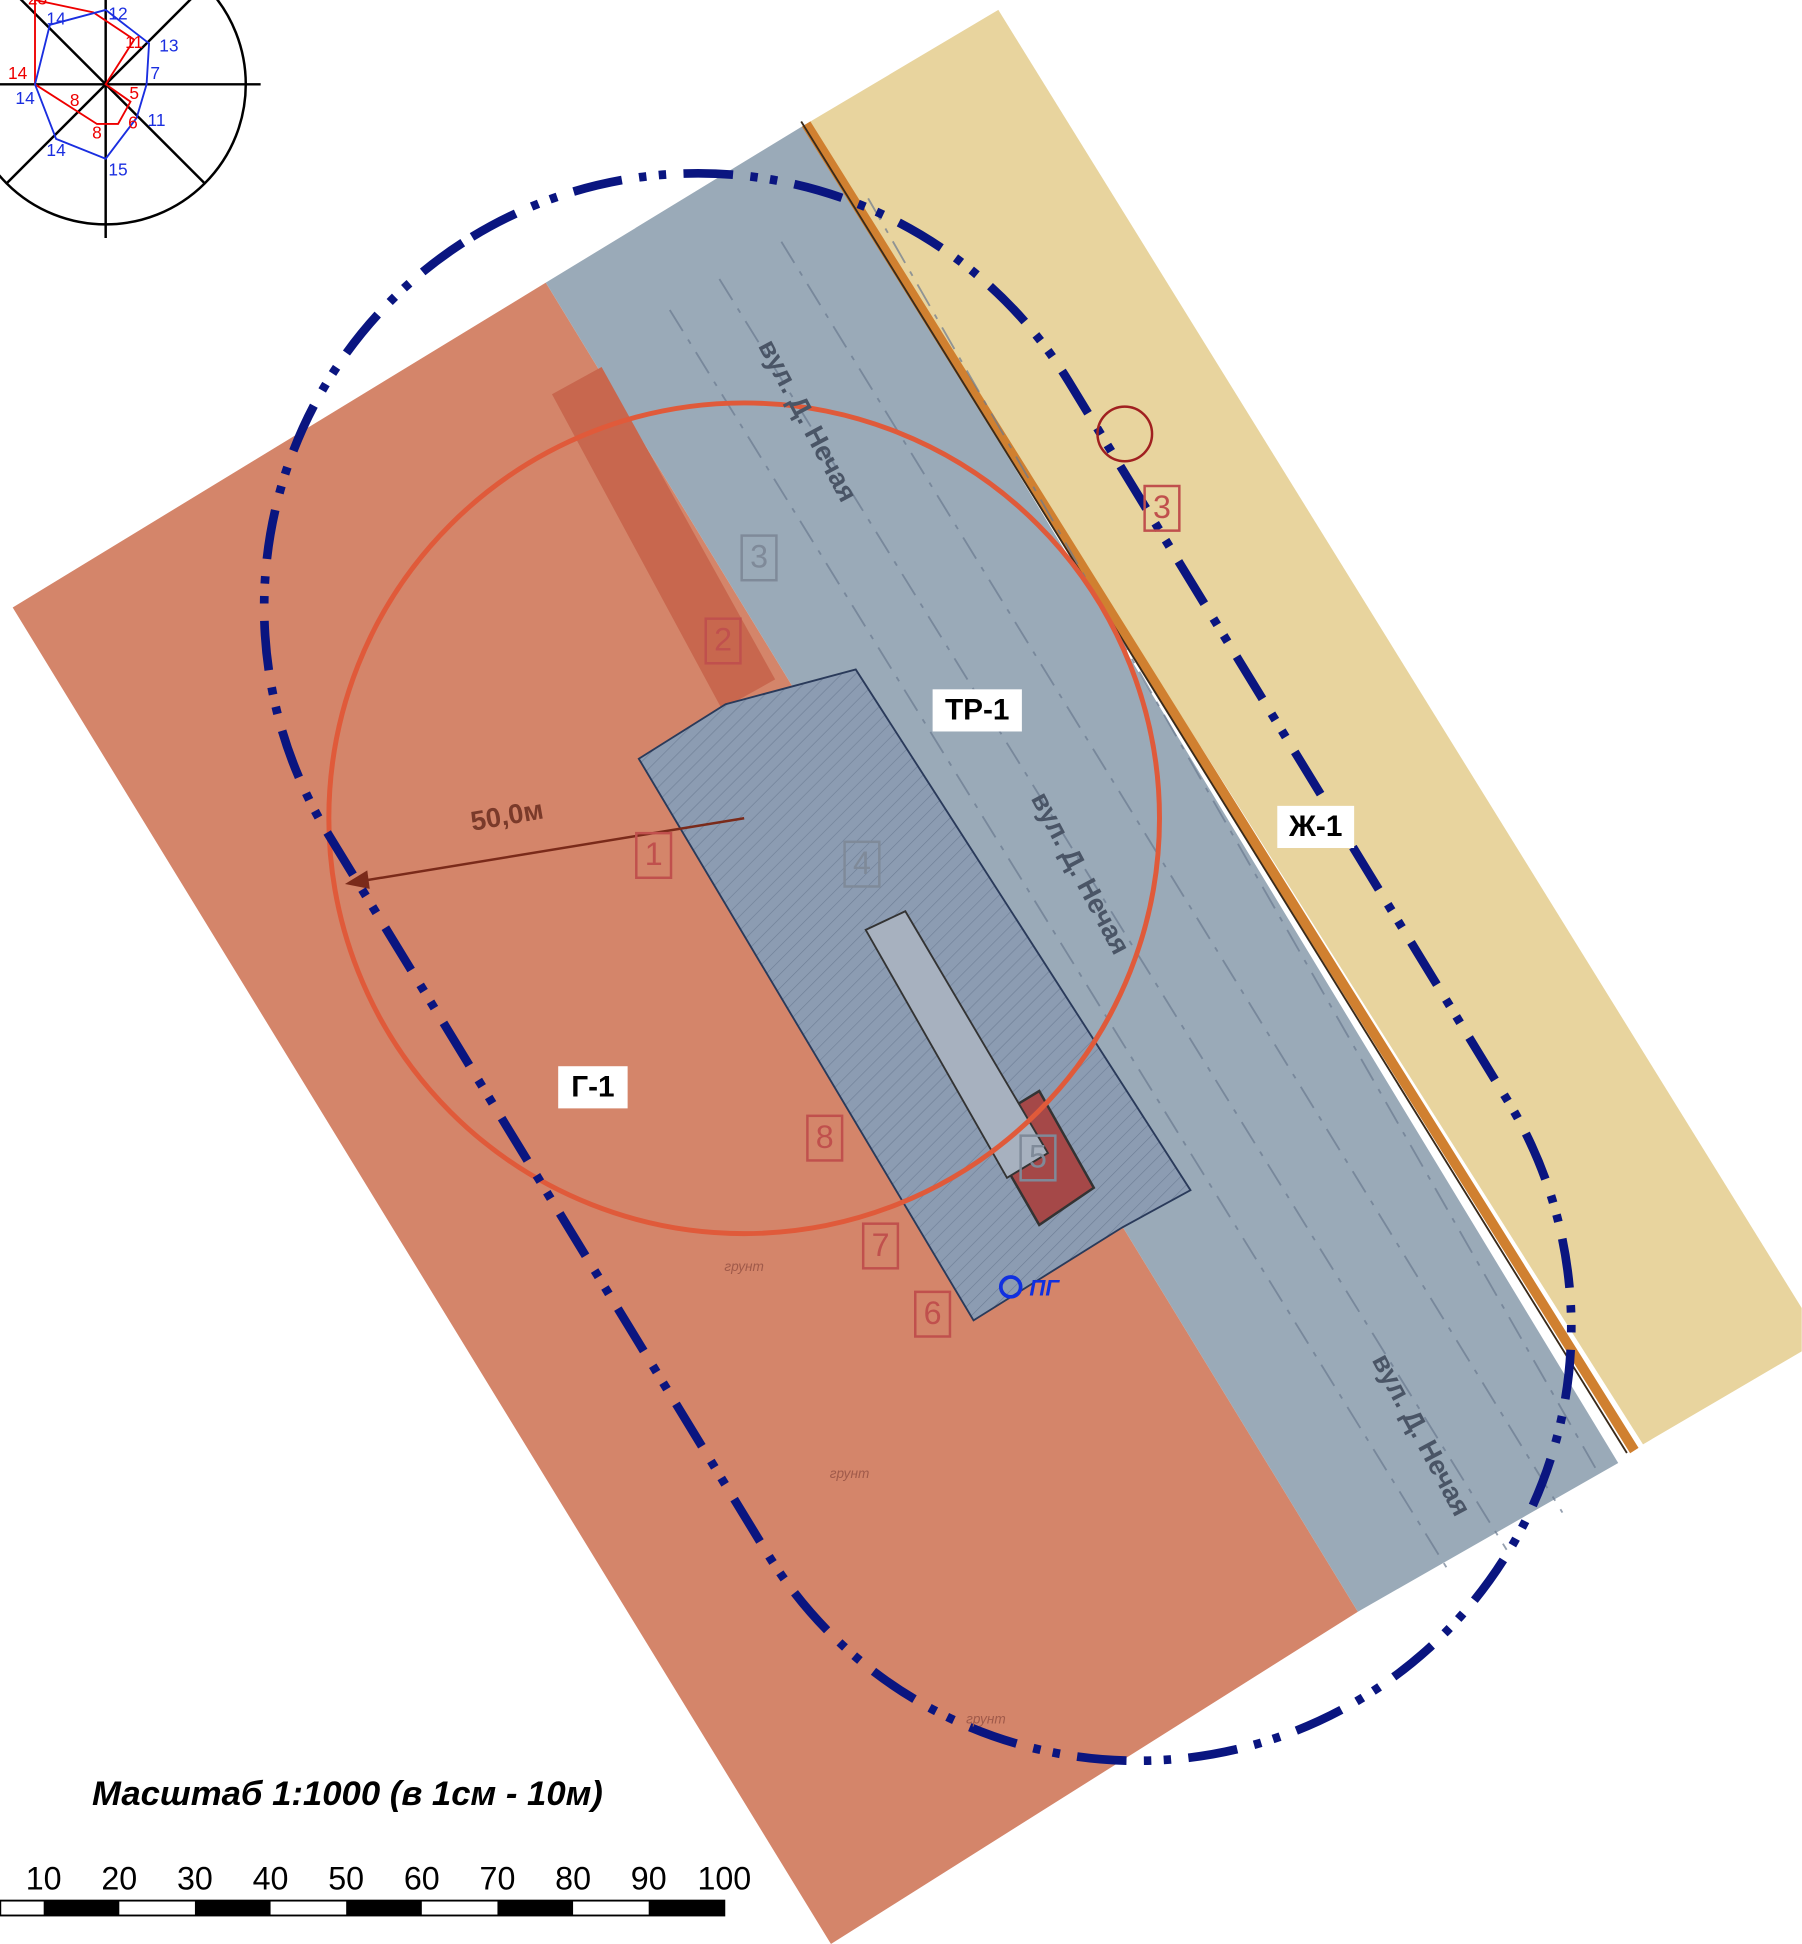  What do you see at coordinates (375, 1888) in the screenshot?
I see `scale-bar: 10 20 30 40 50 60 70 80 90 100` at bounding box center [375, 1888].